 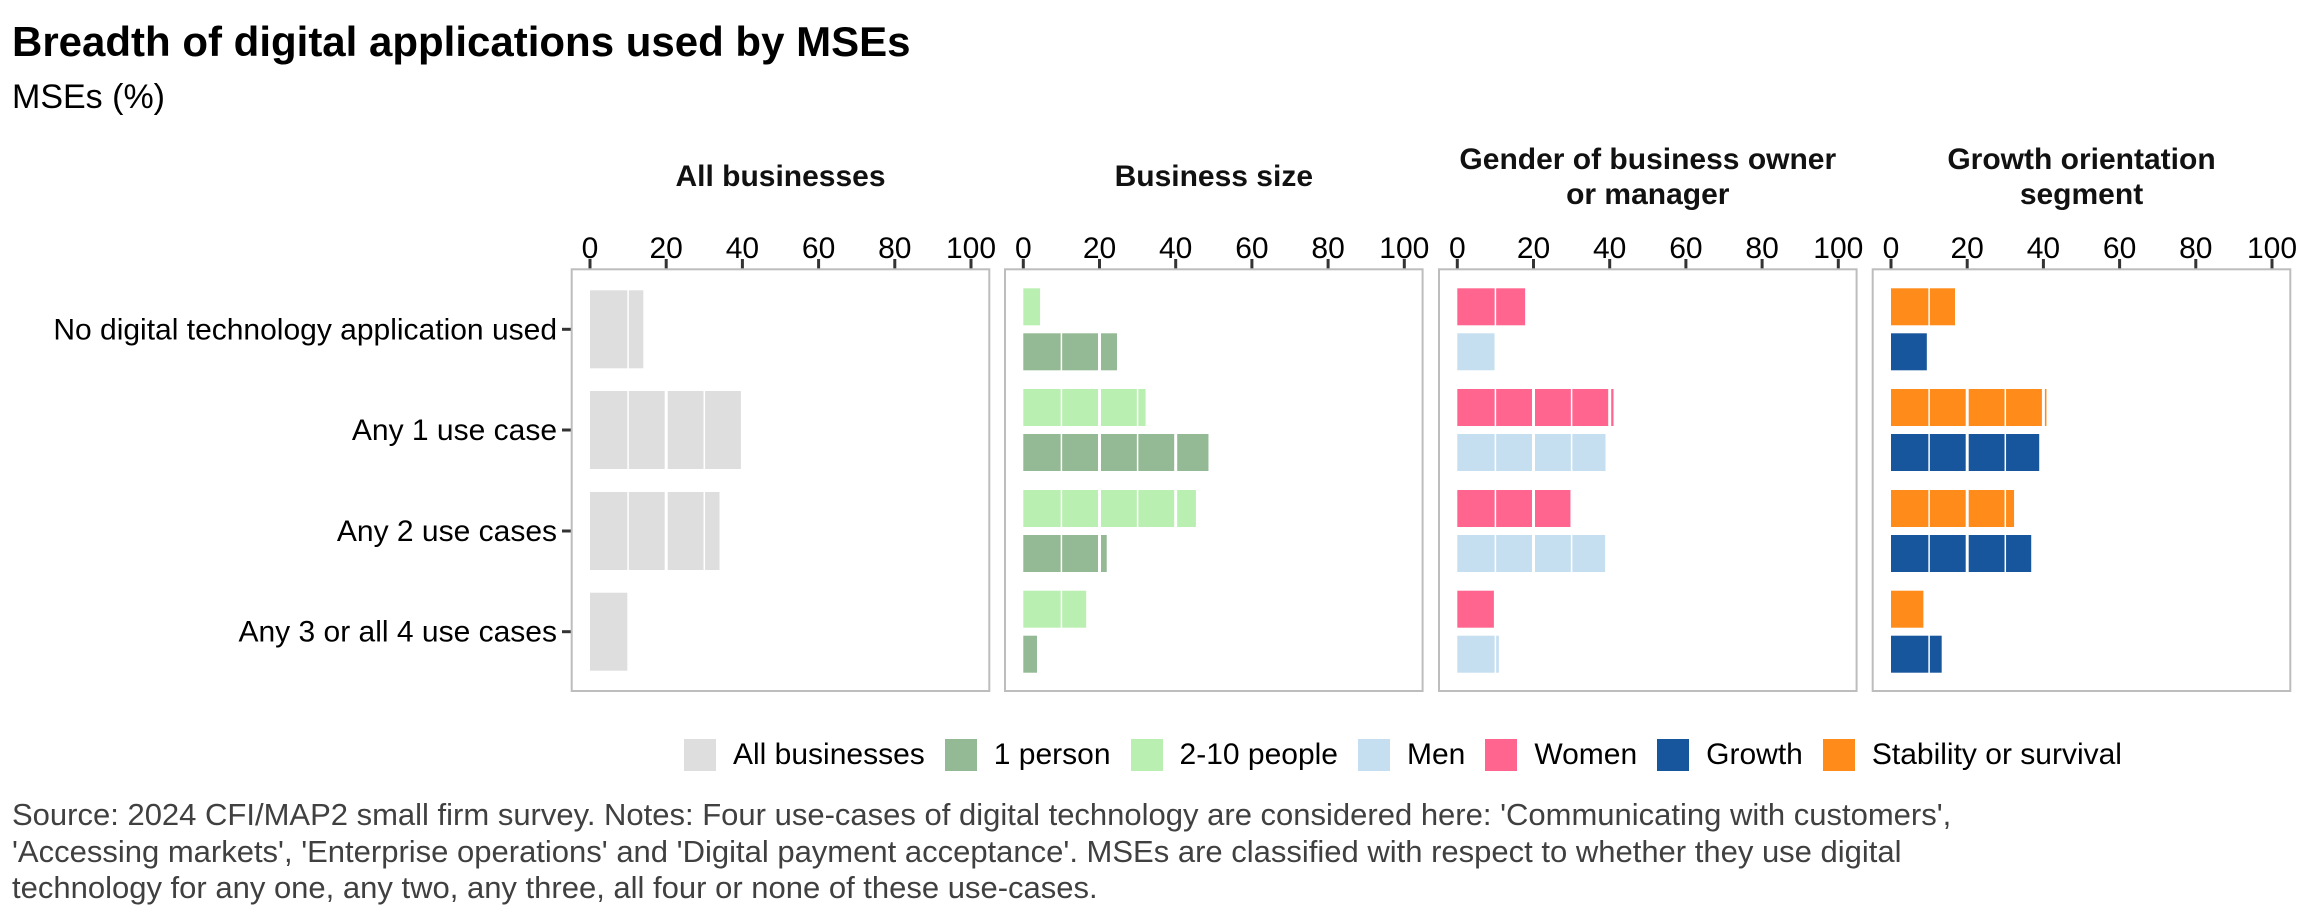 What do you see at coordinates (2081, 194) in the screenshot?
I see `panel-title: segment` at bounding box center [2081, 194].